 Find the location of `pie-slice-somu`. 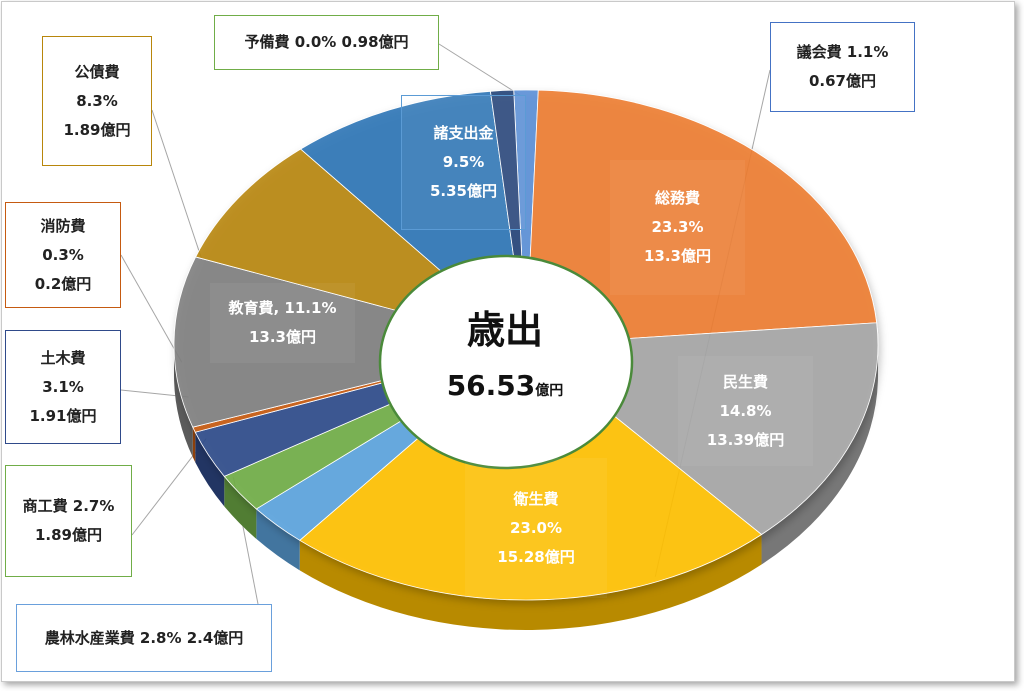

pie-slice-somu is located at coordinates (701, 217).